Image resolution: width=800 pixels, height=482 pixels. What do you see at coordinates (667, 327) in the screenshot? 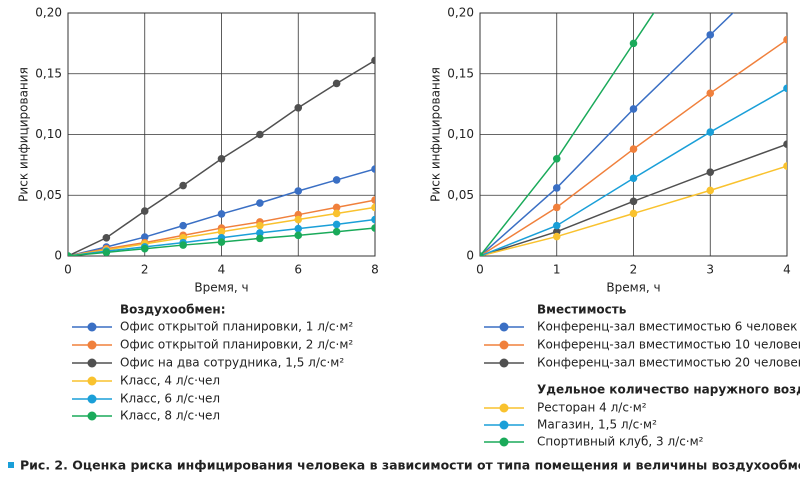
I see `legend-label: Конференц-зал вместимостью 6 человек` at bounding box center [667, 327].